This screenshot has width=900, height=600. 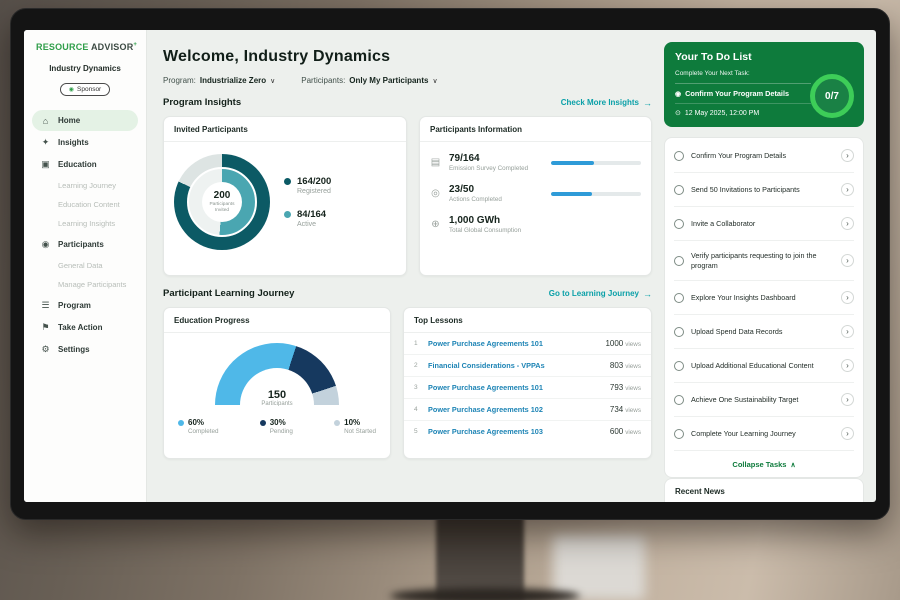 What do you see at coordinates (416, 343) in the screenshot?
I see `lesson-rank: 1` at bounding box center [416, 343].